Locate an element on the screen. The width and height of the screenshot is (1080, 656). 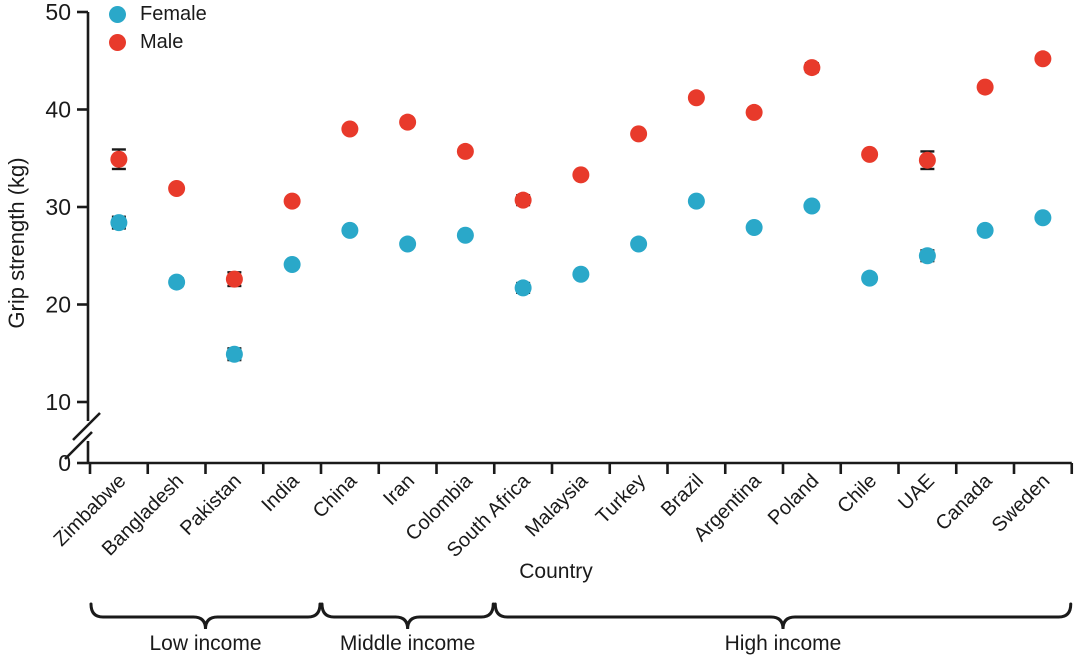
x-tick-label: UAE is located at coordinates (916, 492).